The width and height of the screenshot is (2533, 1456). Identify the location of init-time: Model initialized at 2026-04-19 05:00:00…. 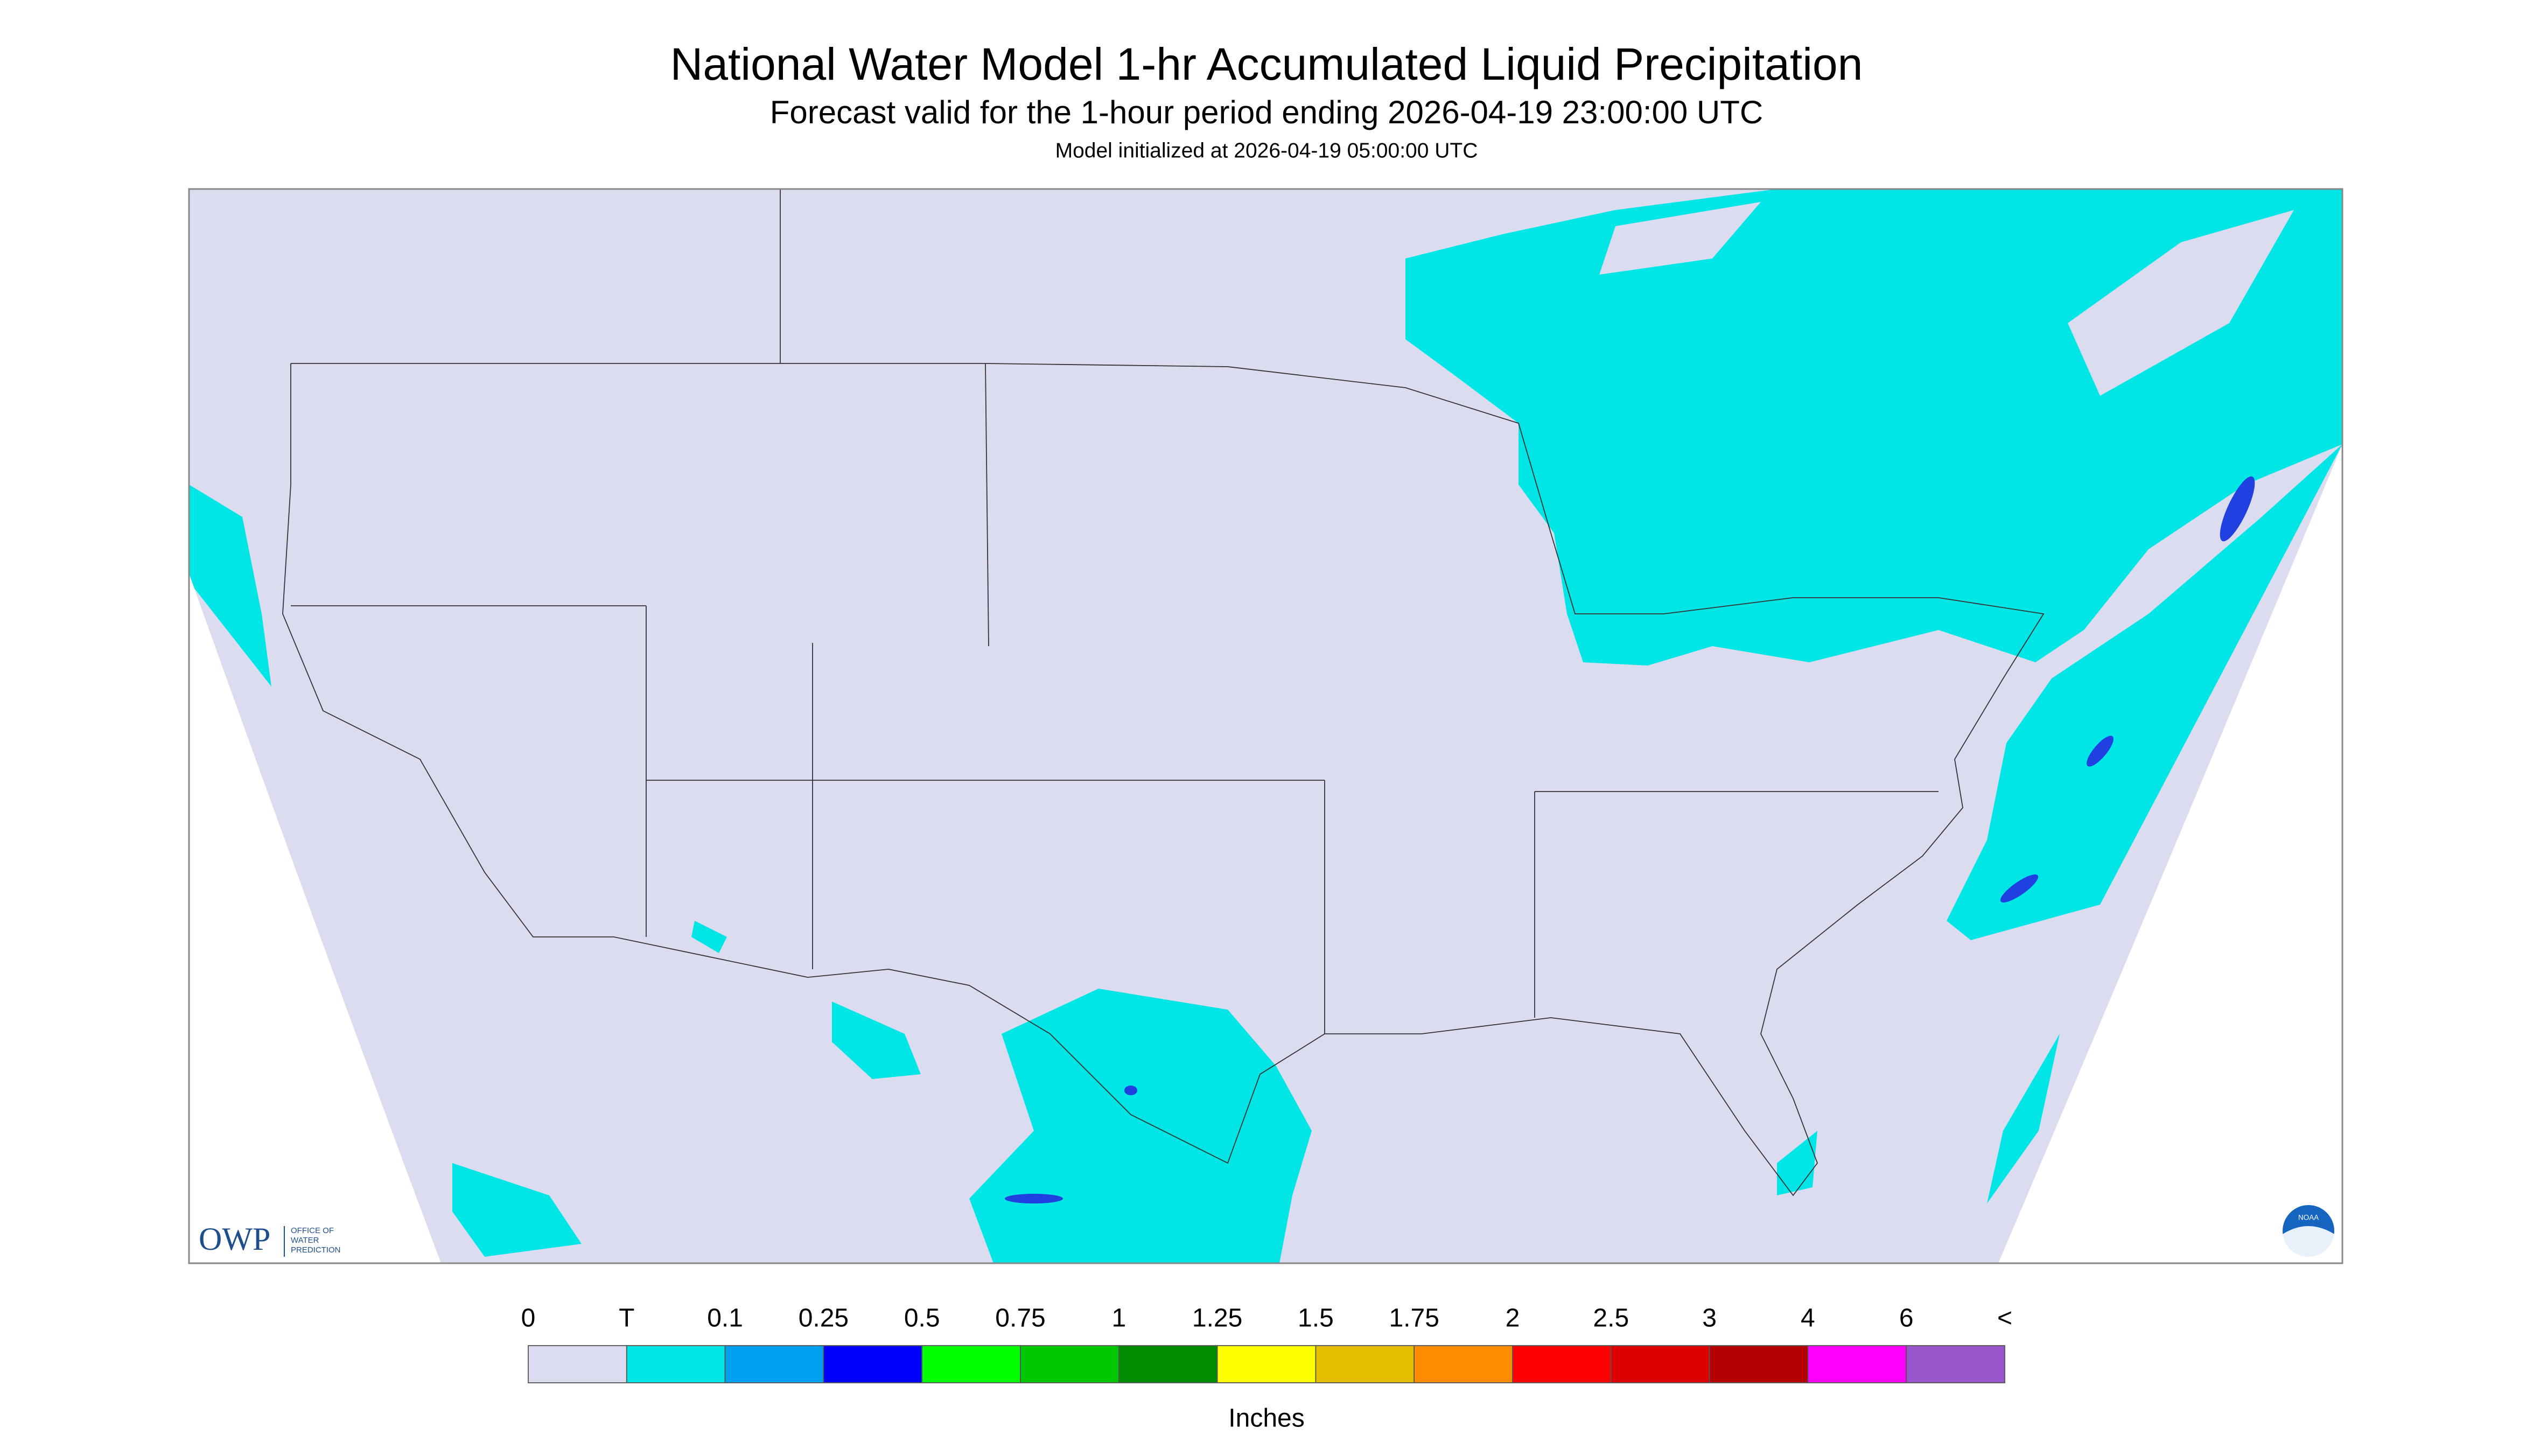
(1266, 150).